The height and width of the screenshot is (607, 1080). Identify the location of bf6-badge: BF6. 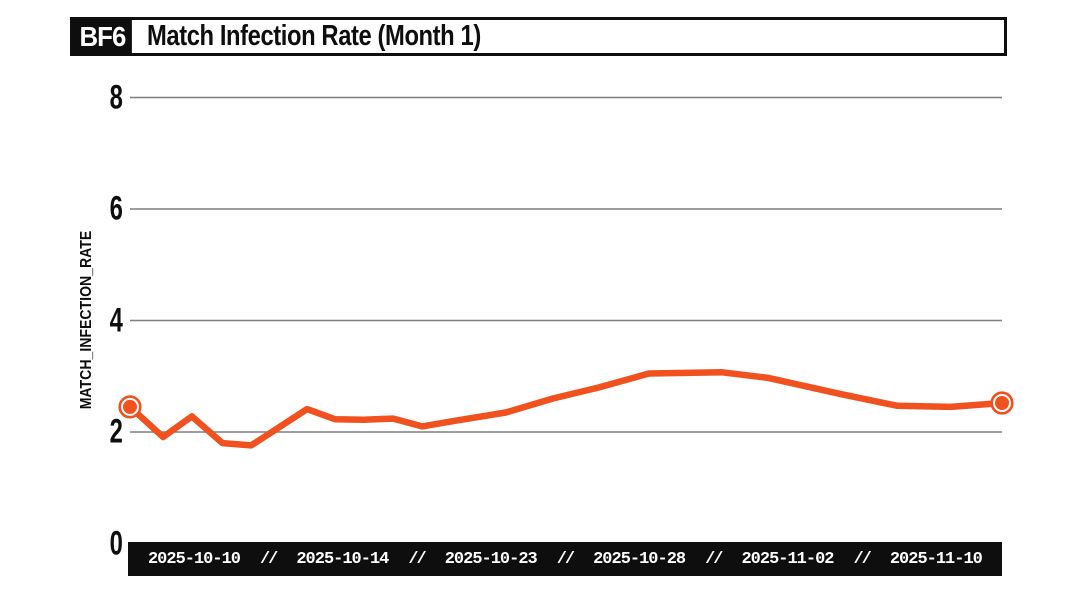
(102, 36).